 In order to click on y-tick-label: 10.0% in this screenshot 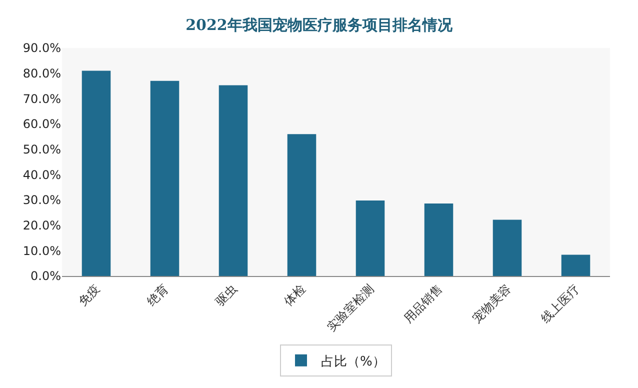, I will do `click(41, 251)`.